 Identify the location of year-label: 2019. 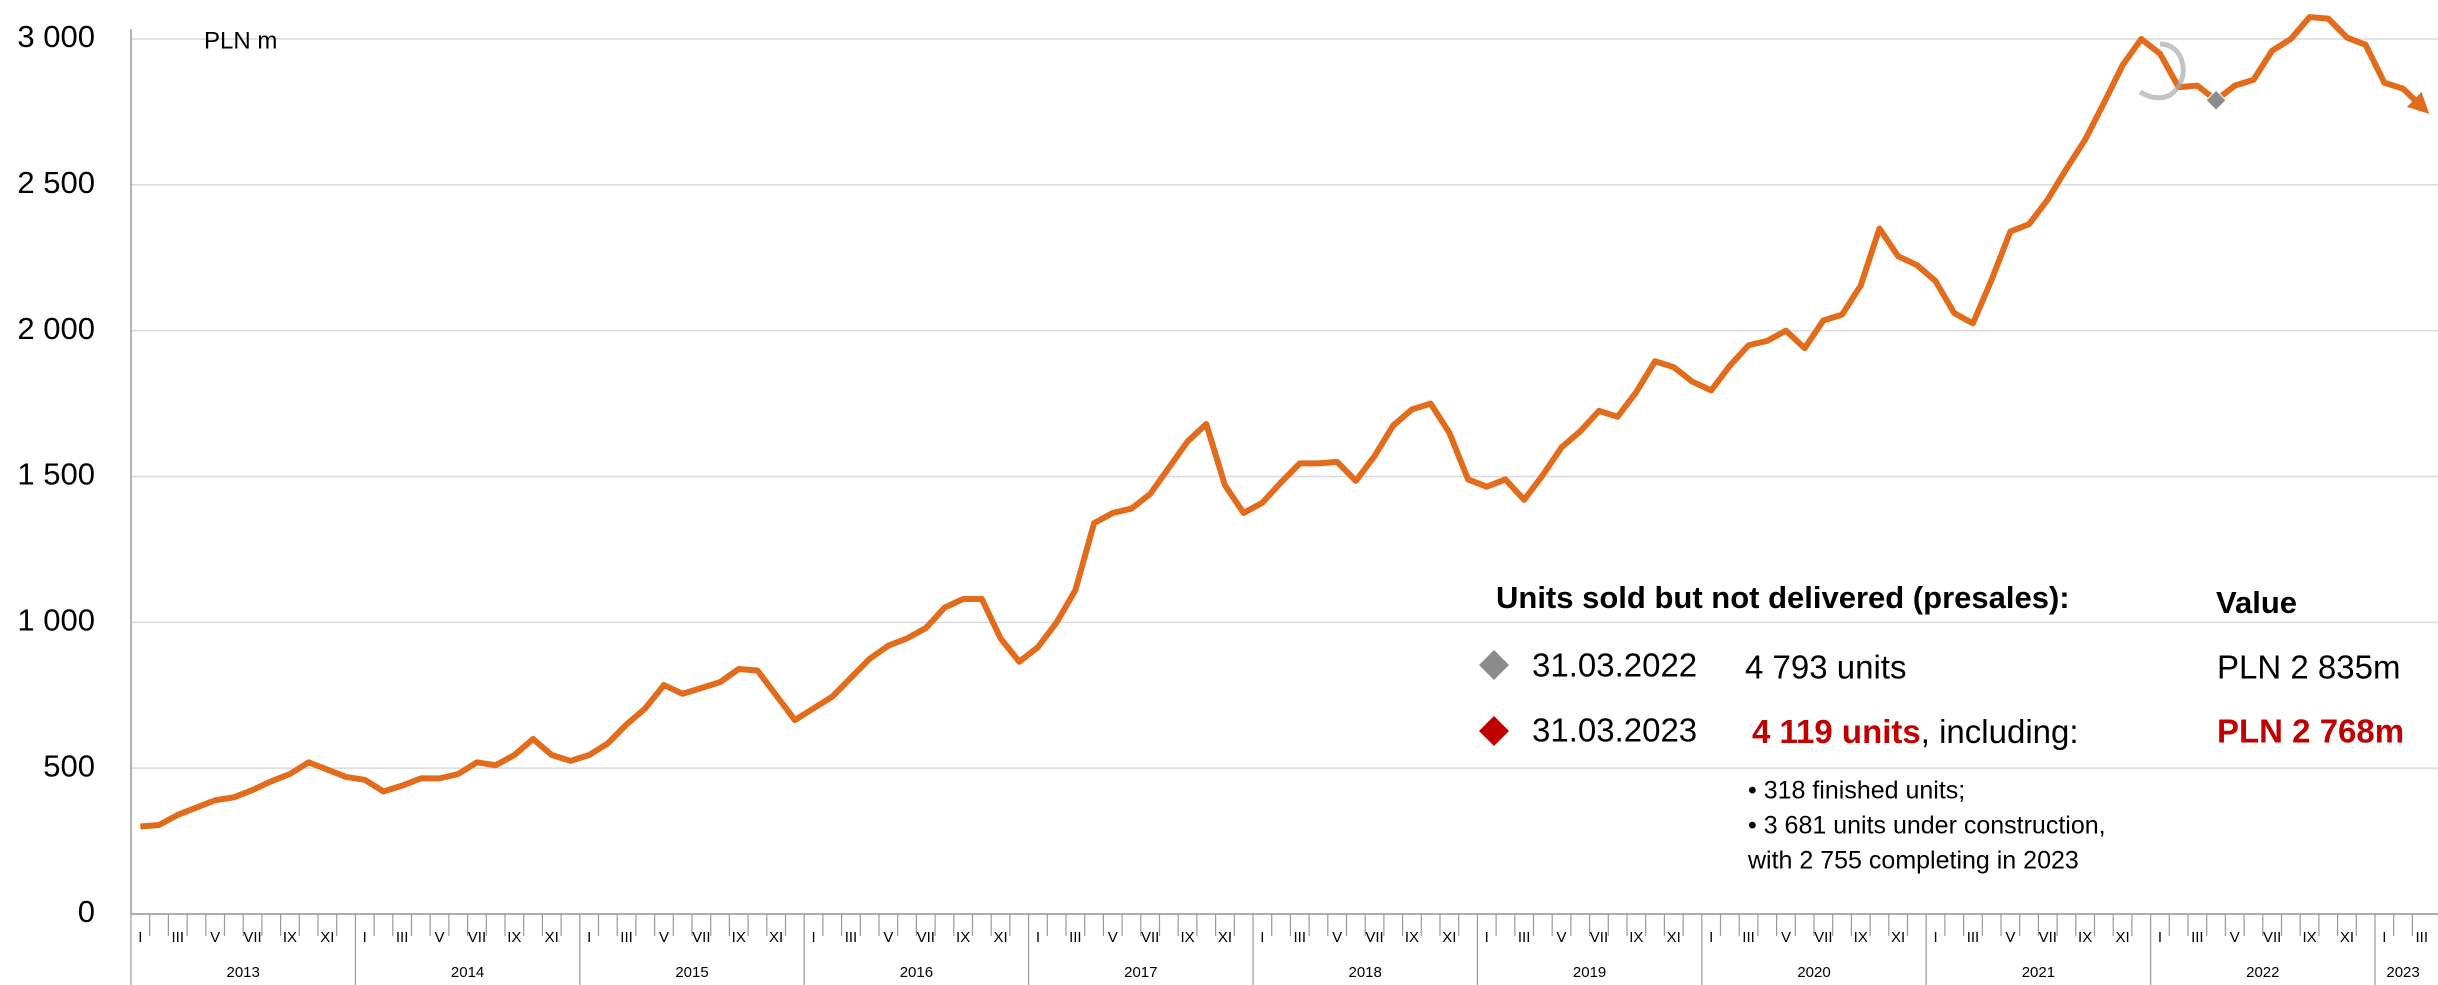
(1589, 972).